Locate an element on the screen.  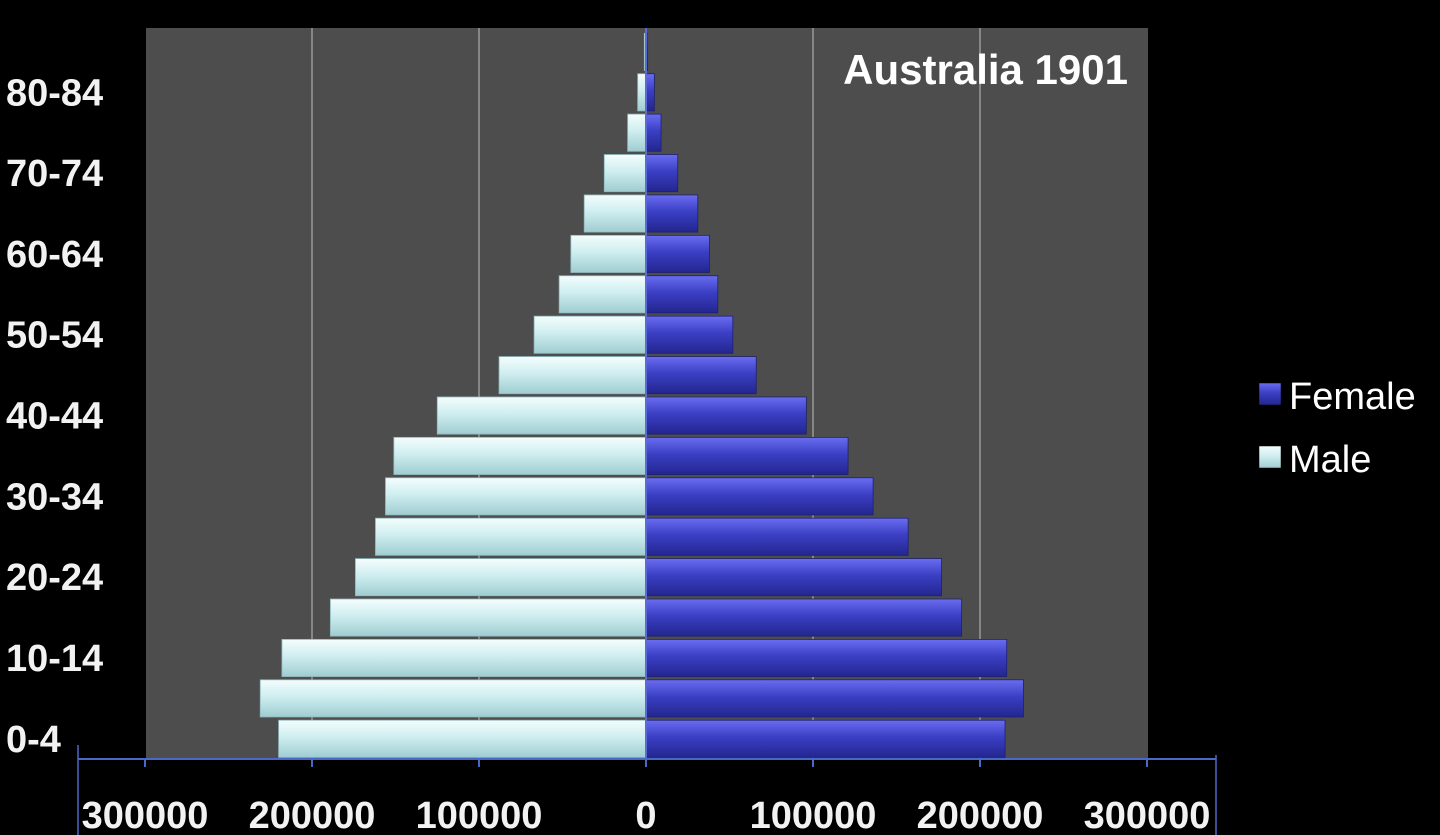
y-tick-label: 60-64 is located at coordinates (54, 255).